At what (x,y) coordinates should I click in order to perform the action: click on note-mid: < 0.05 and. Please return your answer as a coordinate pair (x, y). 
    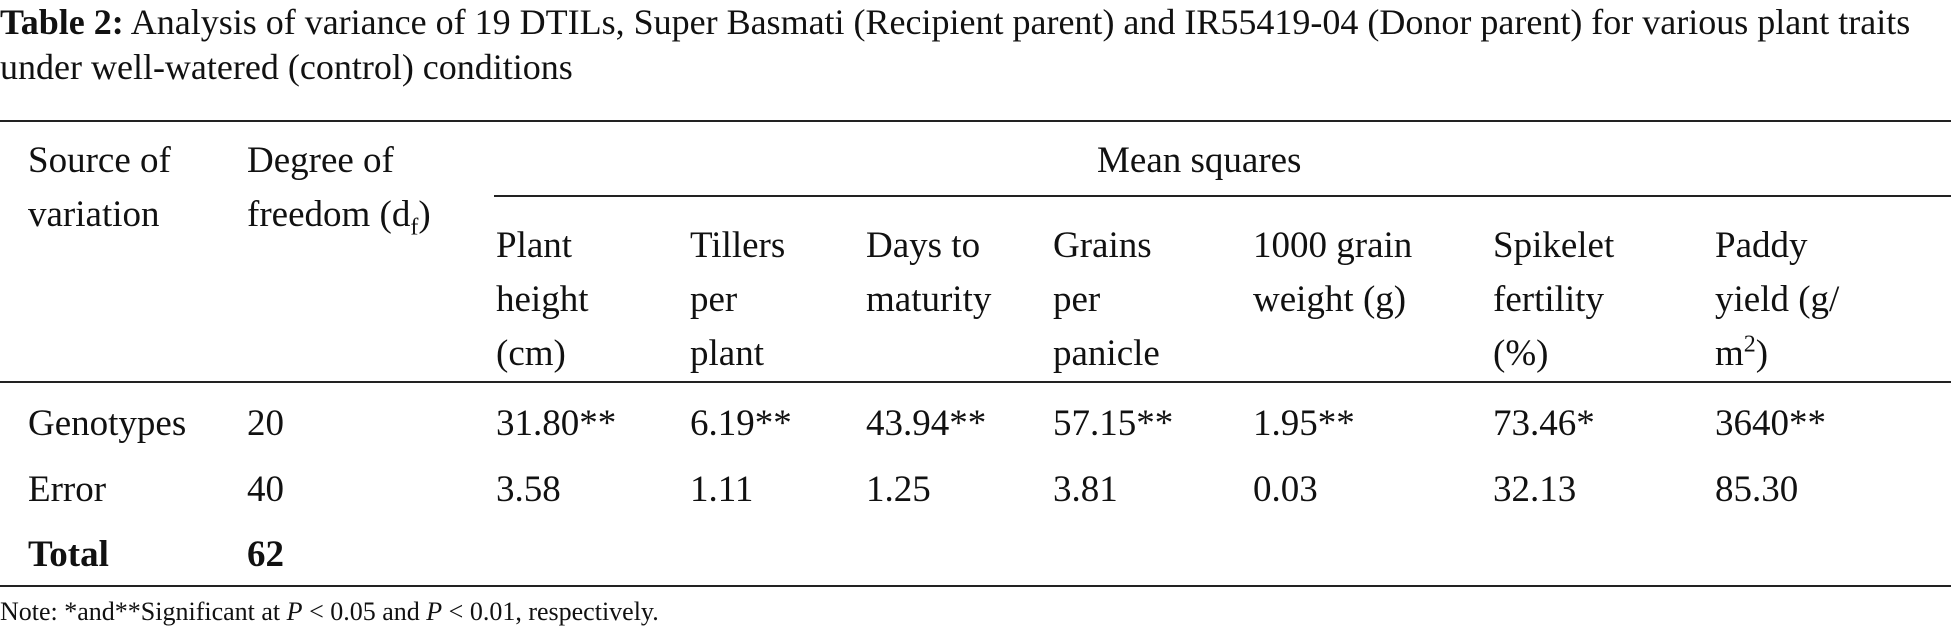
    Looking at the image, I should click on (364, 611).